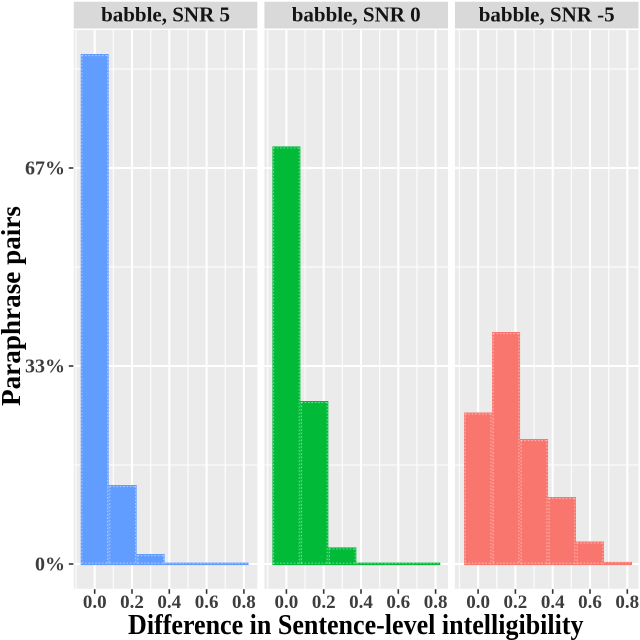 The width and height of the screenshot is (640, 640). Describe the element at coordinates (45, 168) in the screenshot. I see `svg-text: 67%` at that location.